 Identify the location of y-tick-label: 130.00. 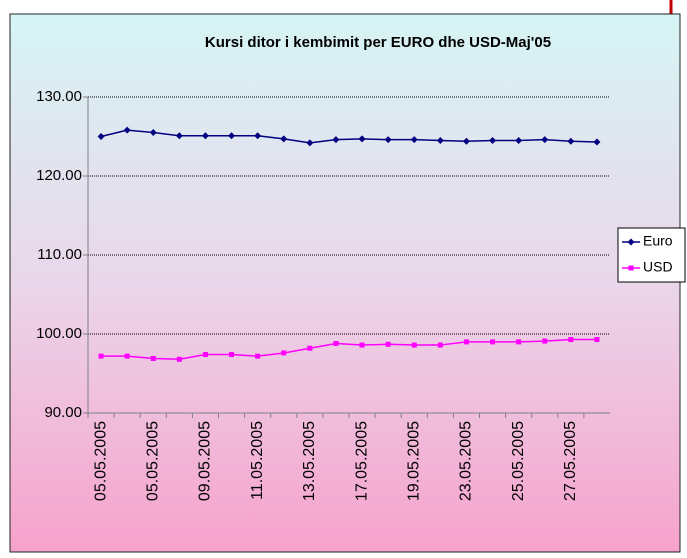
(59, 96).